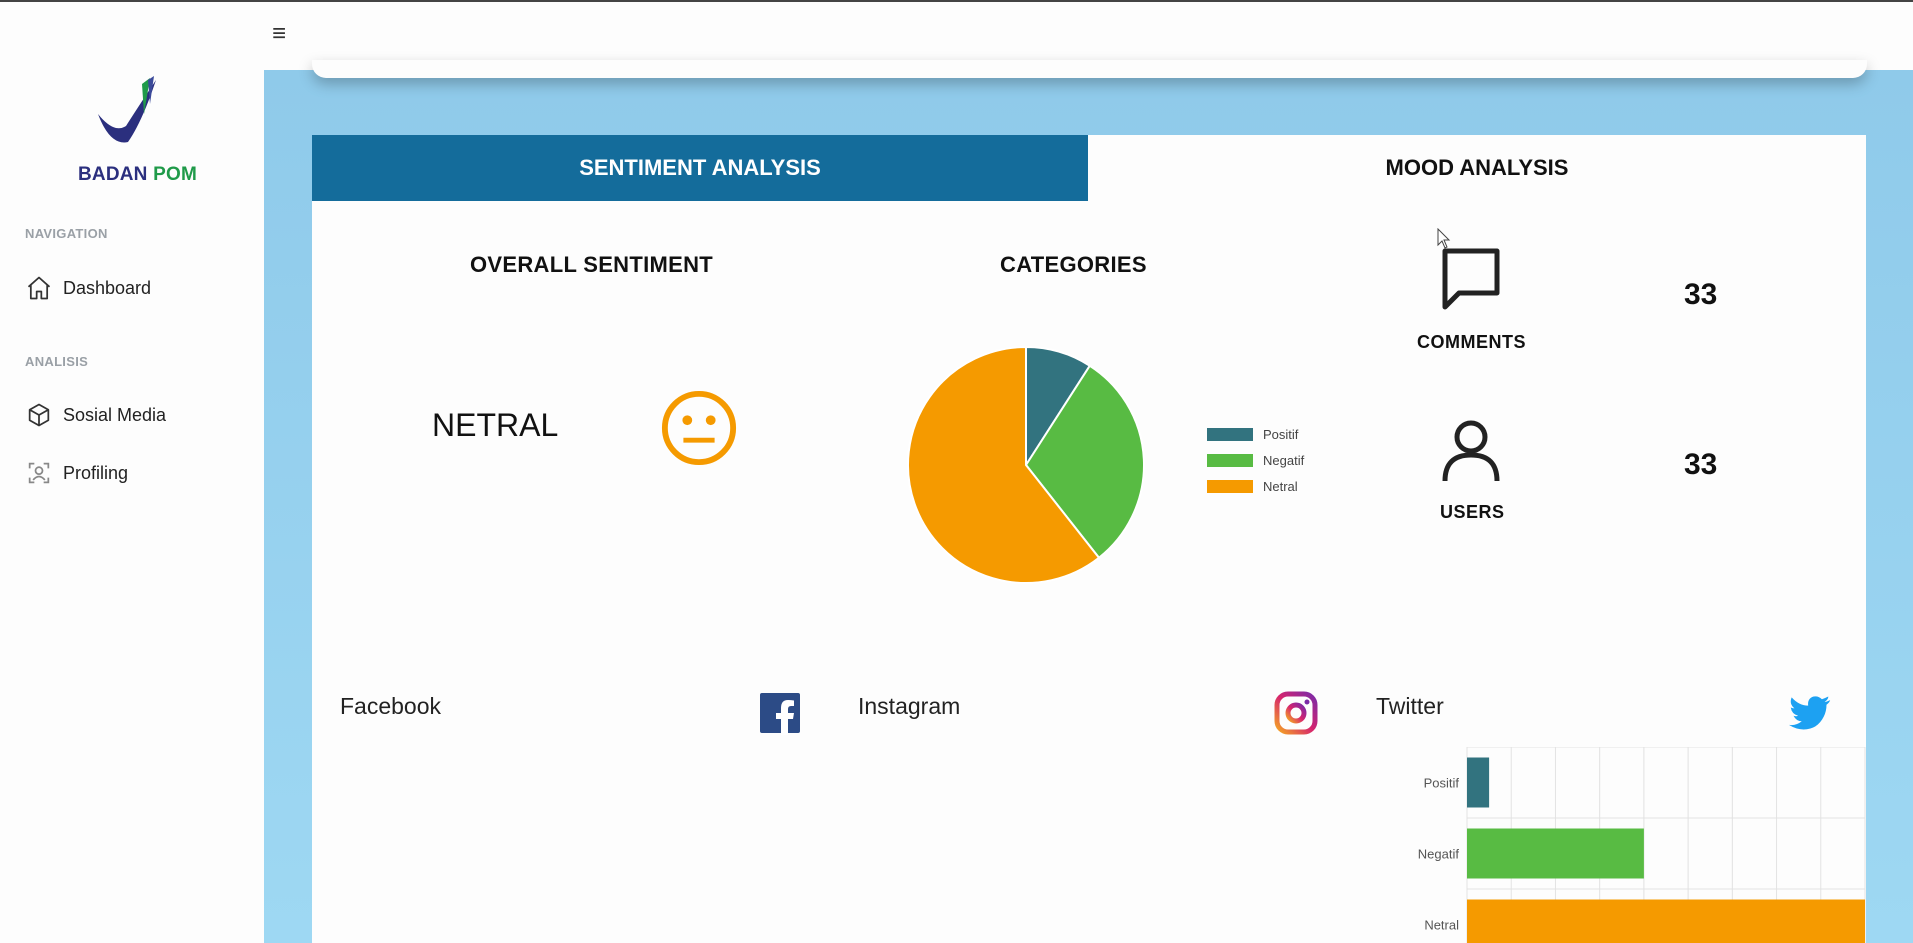  Describe the element at coordinates (1701, 464) in the screenshot. I see `users-count: 33` at that location.